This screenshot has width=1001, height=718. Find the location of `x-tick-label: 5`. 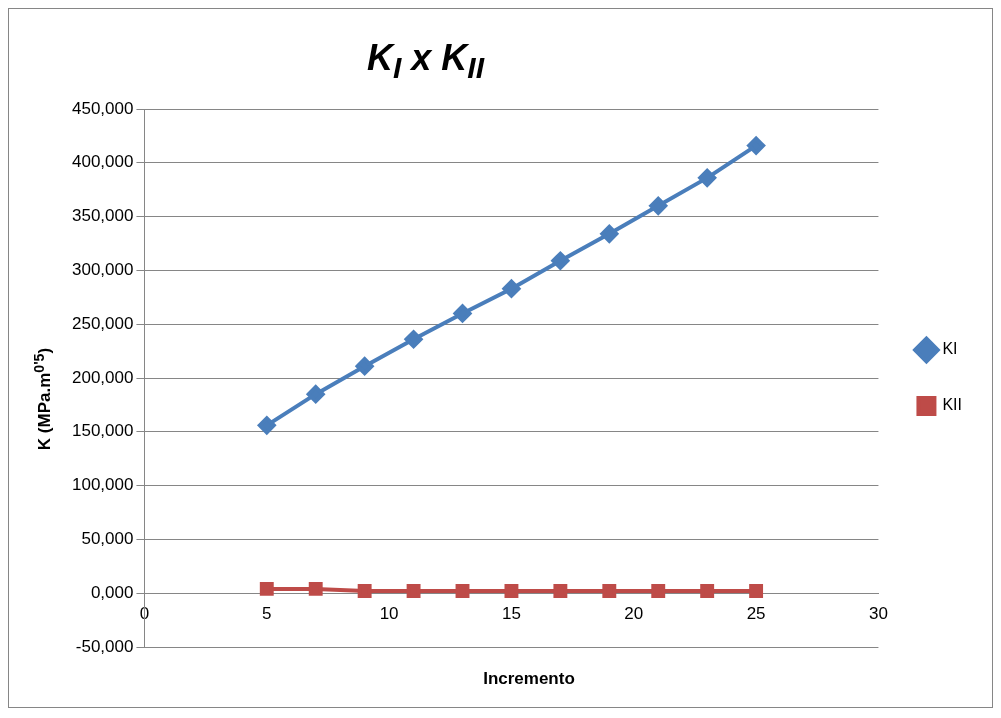

x-tick-label: 5 is located at coordinates (267, 614).